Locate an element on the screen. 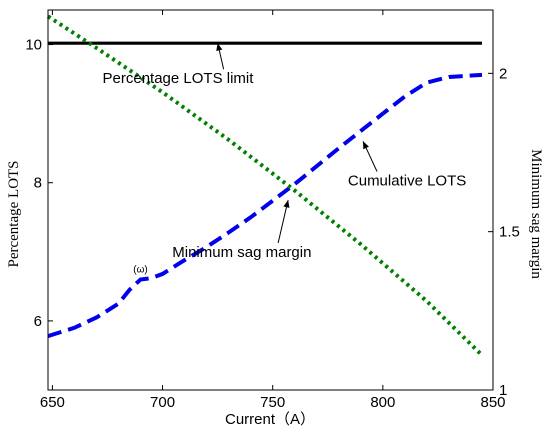 The image size is (550, 433). x-tick-label: 750 is located at coordinates (272, 402).